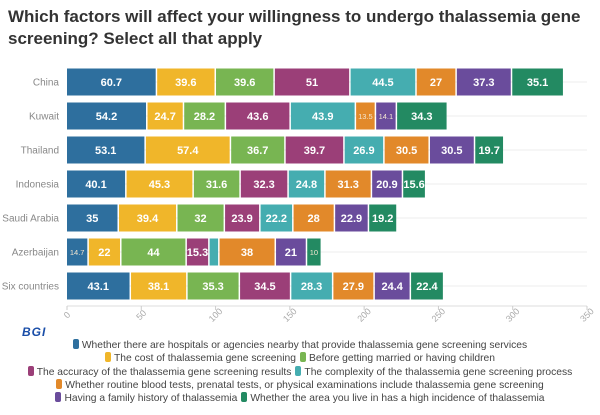 This screenshot has height=415, width=600. Describe the element at coordinates (188, 151) in the screenshot. I see `data-label: 57.4` at that location.